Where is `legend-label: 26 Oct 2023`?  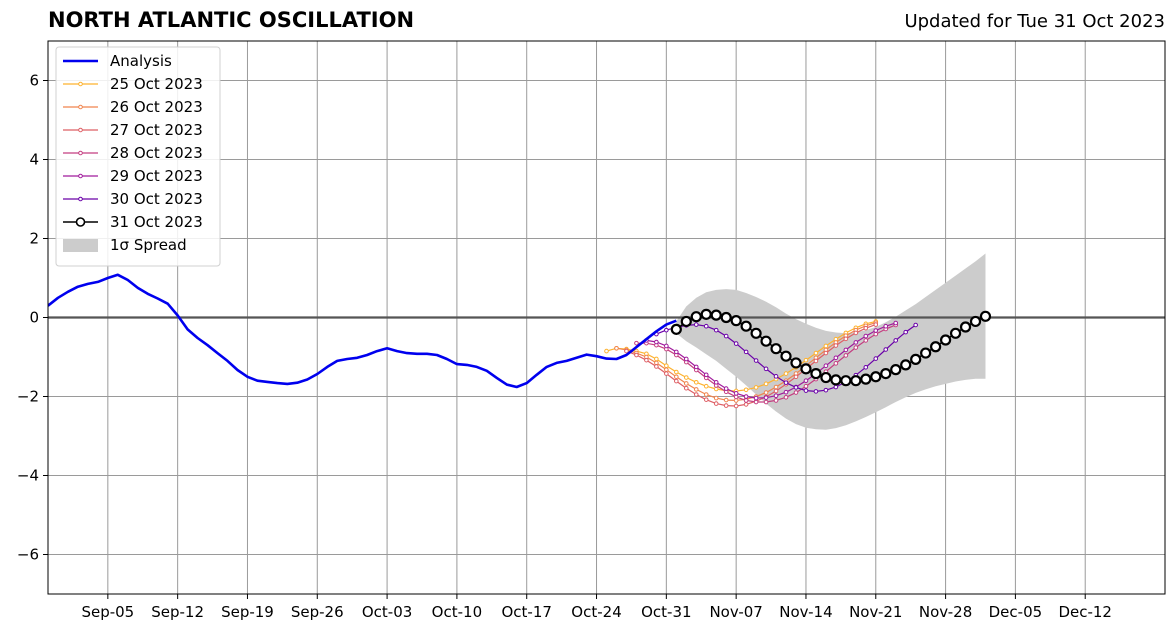
legend-label: 26 Oct 2023 is located at coordinates (156, 107).